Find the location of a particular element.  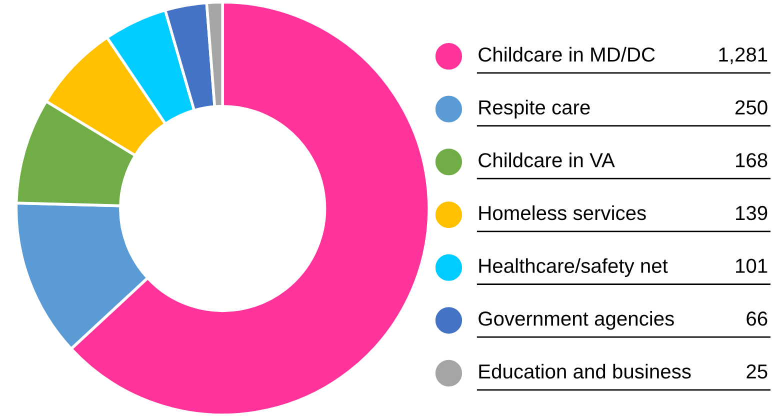

data-label: 66 is located at coordinates (757, 319).